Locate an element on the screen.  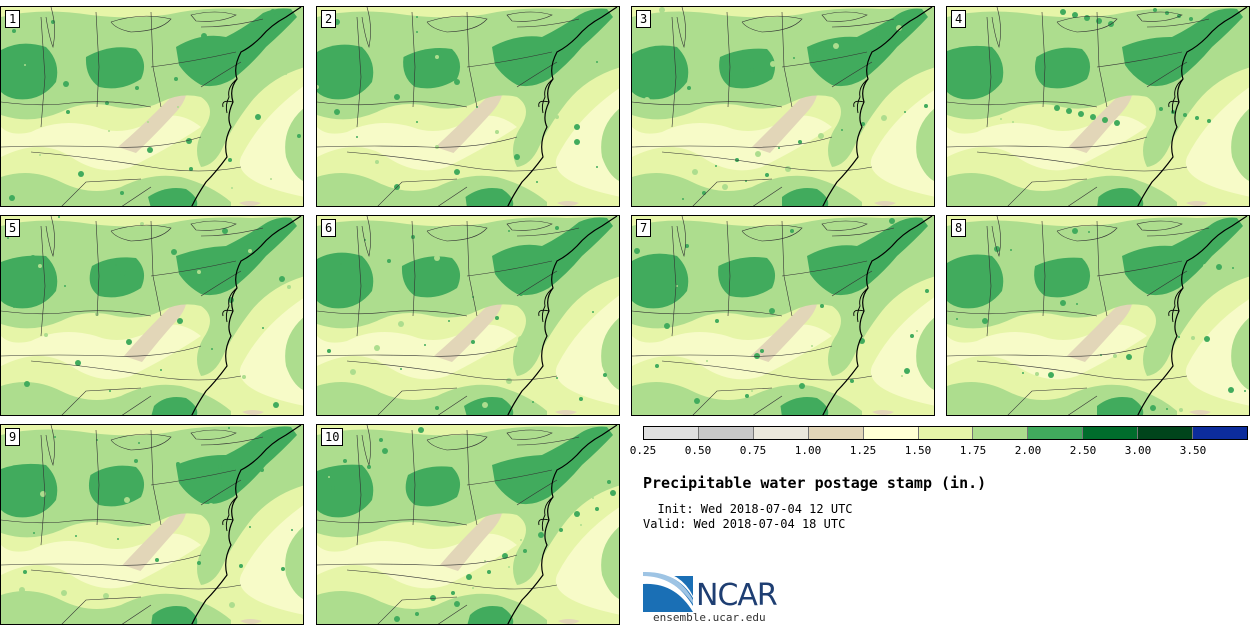
member-label: 10 is located at coordinates (332, 437).